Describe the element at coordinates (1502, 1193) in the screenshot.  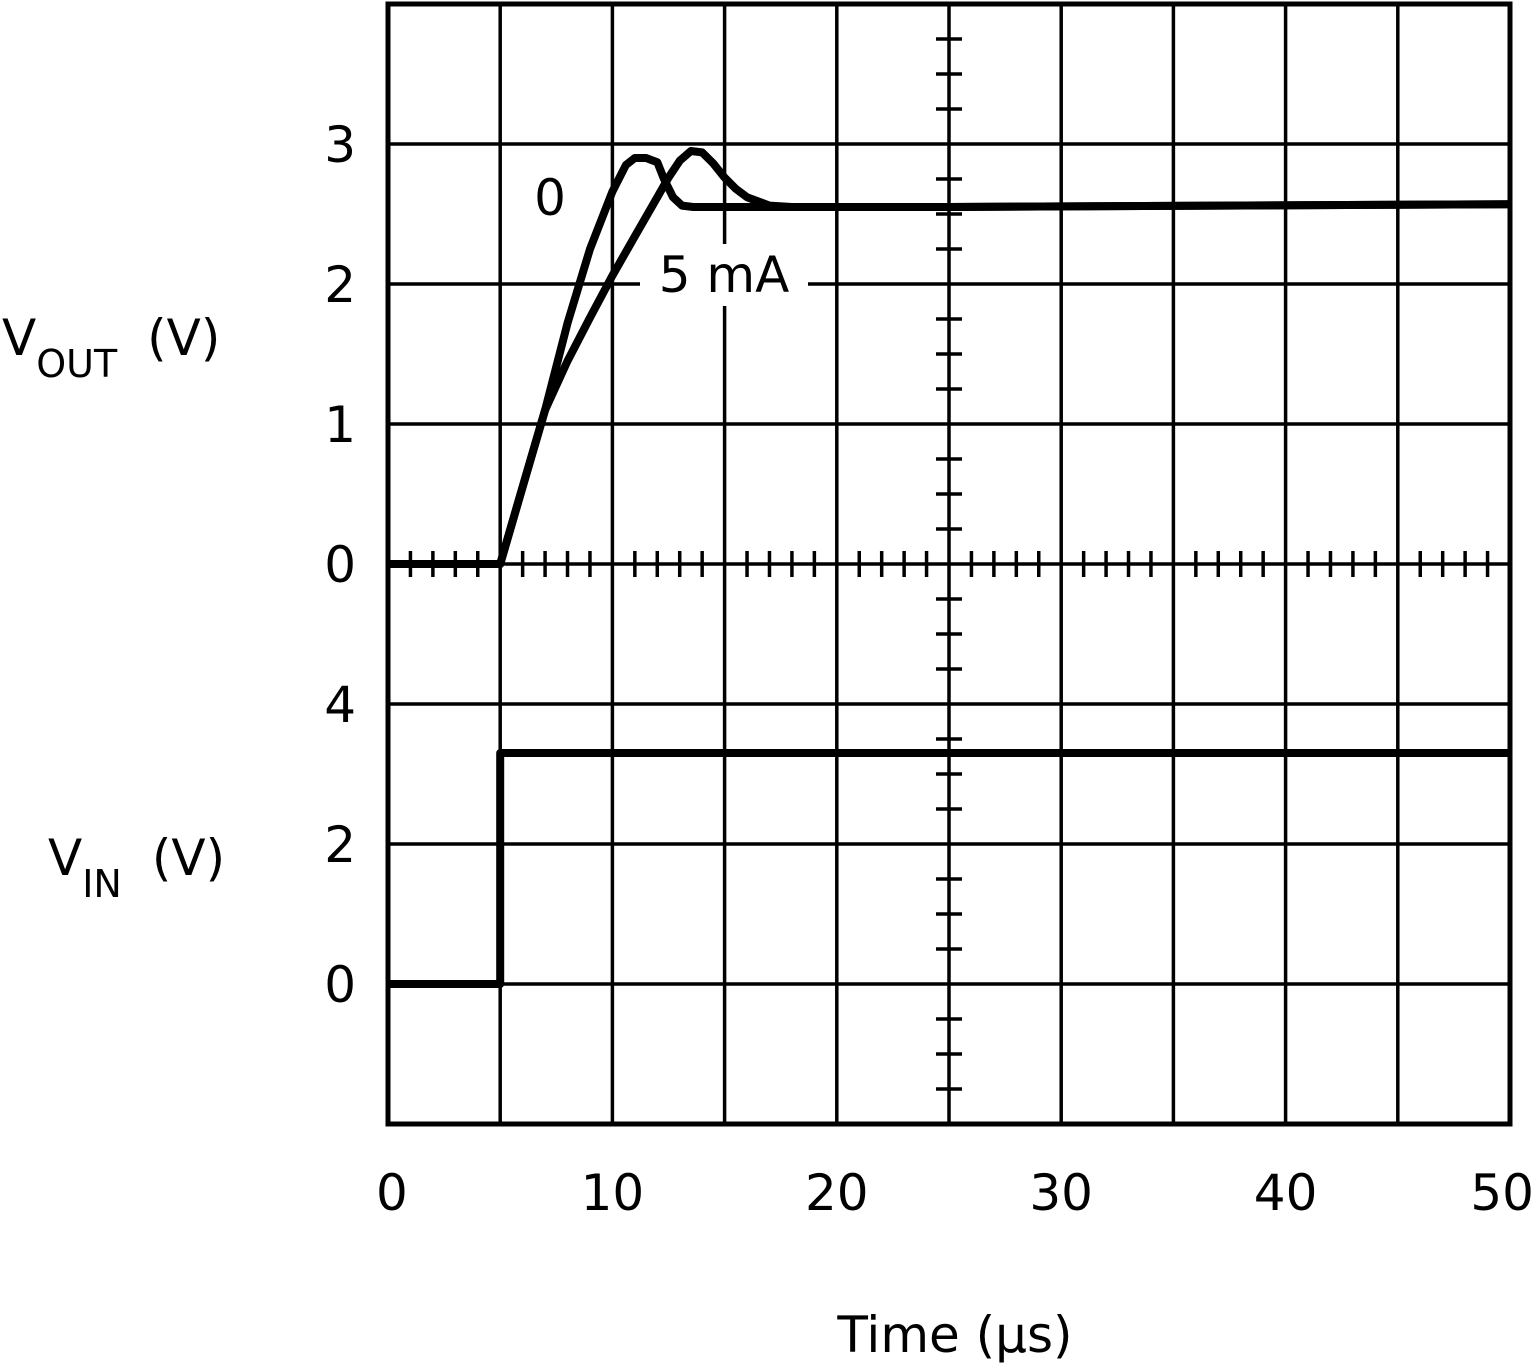
I see `x-tick-label: 50` at that location.